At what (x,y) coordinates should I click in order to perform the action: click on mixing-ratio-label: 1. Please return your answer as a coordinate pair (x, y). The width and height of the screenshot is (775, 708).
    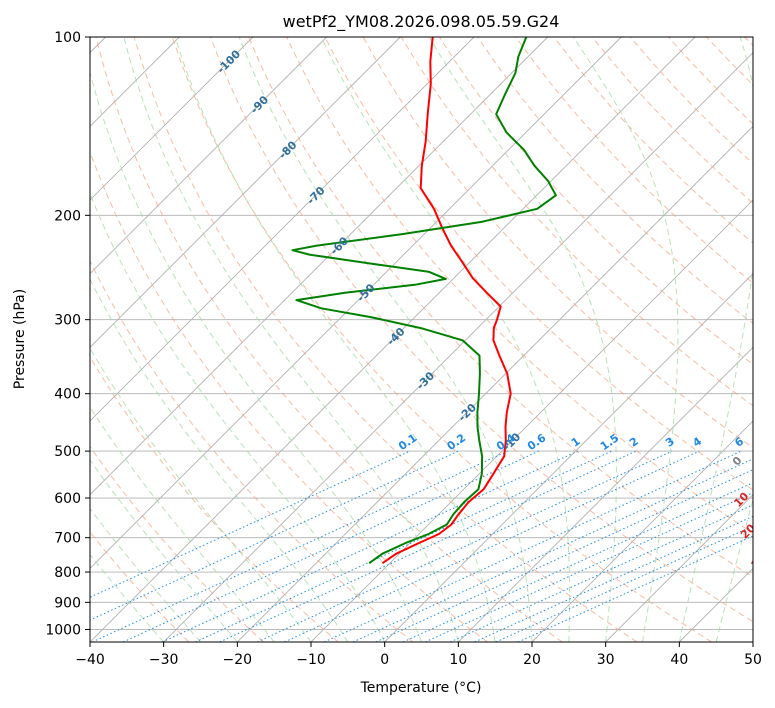
    Looking at the image, I should click on (576, 442).